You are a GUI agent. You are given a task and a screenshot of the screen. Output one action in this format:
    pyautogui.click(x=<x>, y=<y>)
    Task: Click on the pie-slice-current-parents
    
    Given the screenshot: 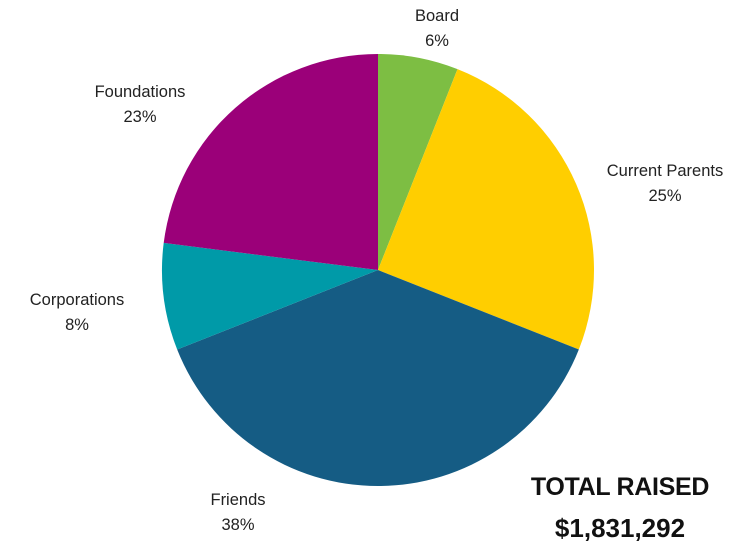 What is the action you would take?
    pyautogui.click(x=486, y=209)
    